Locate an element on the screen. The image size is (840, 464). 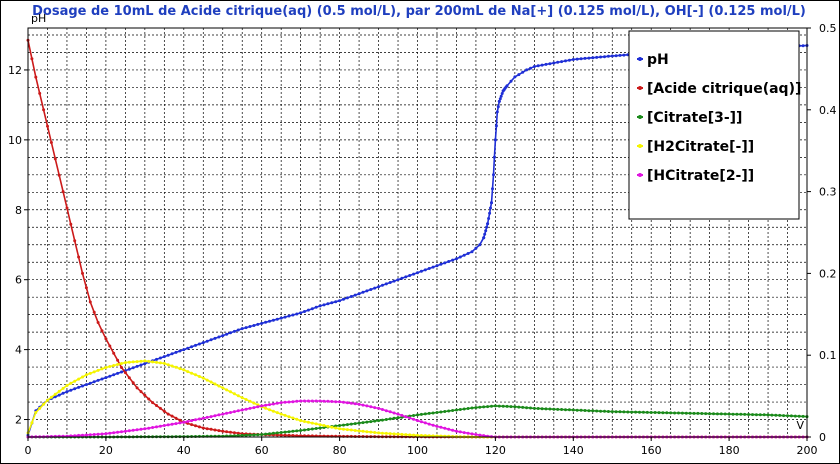
legend-label: [H2Citrate[-]] is located at coordinates (700, 147).